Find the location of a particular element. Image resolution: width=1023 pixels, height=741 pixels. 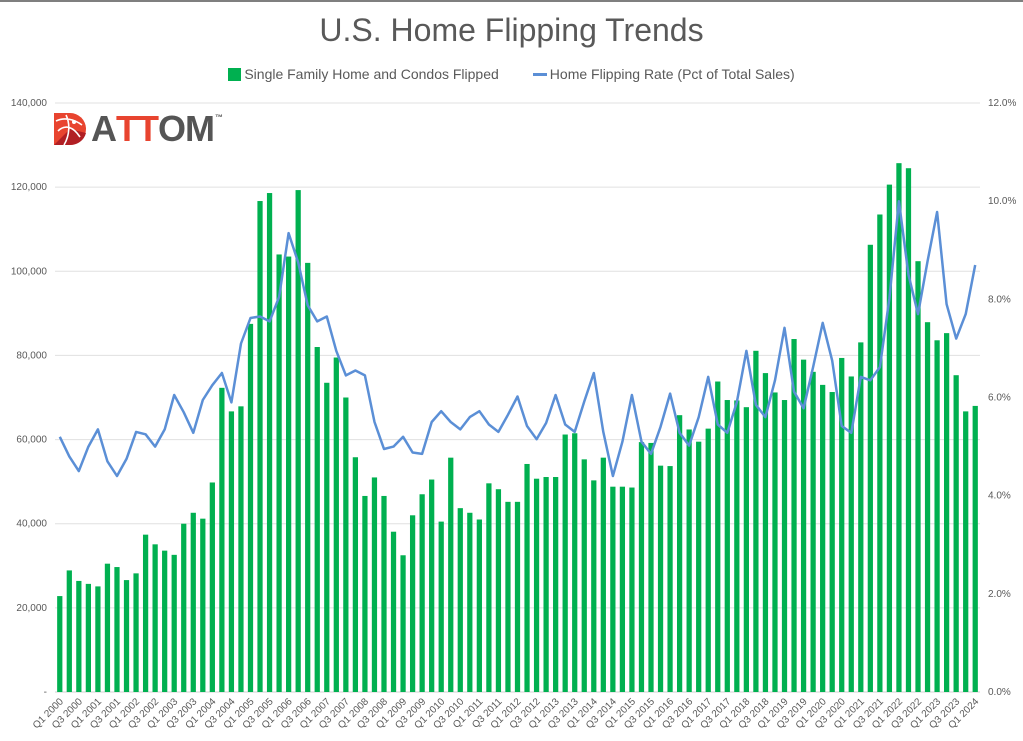

y-left-tick-label: 40,000 is located at coordinates (31, 524).